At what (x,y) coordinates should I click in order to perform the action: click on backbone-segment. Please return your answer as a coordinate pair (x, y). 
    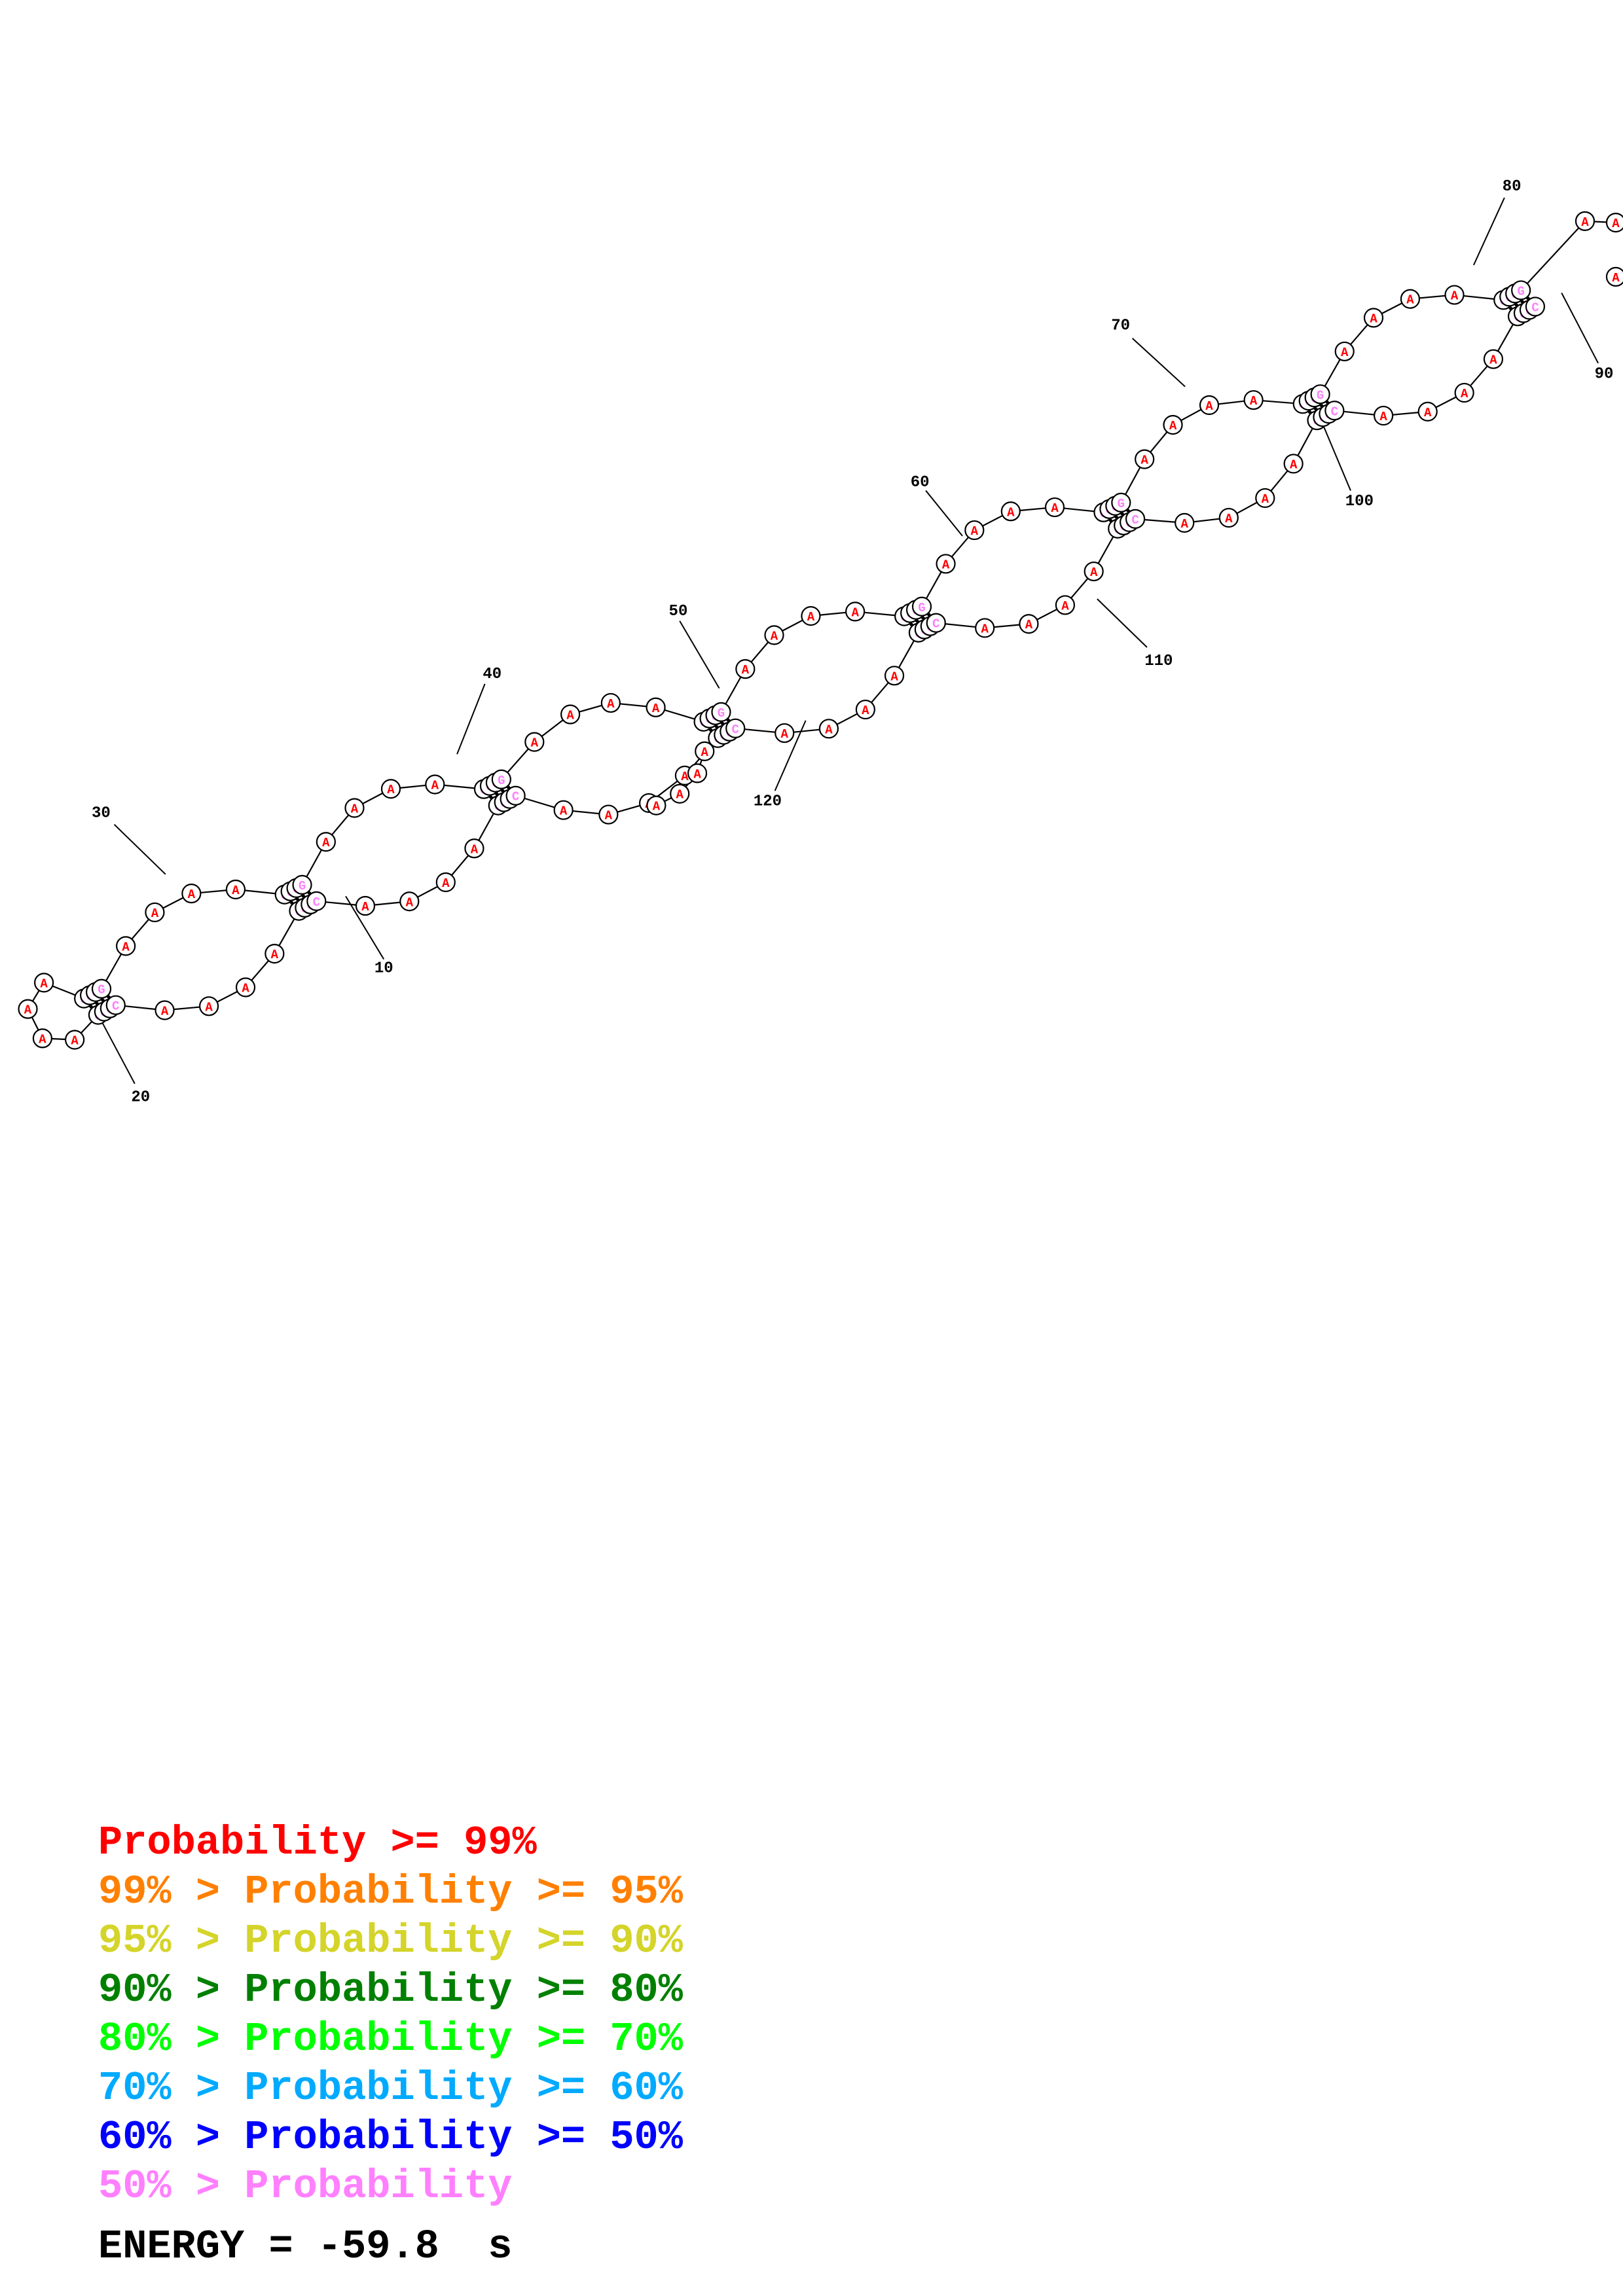
    Looking at the image, I should click on (1553, 256).